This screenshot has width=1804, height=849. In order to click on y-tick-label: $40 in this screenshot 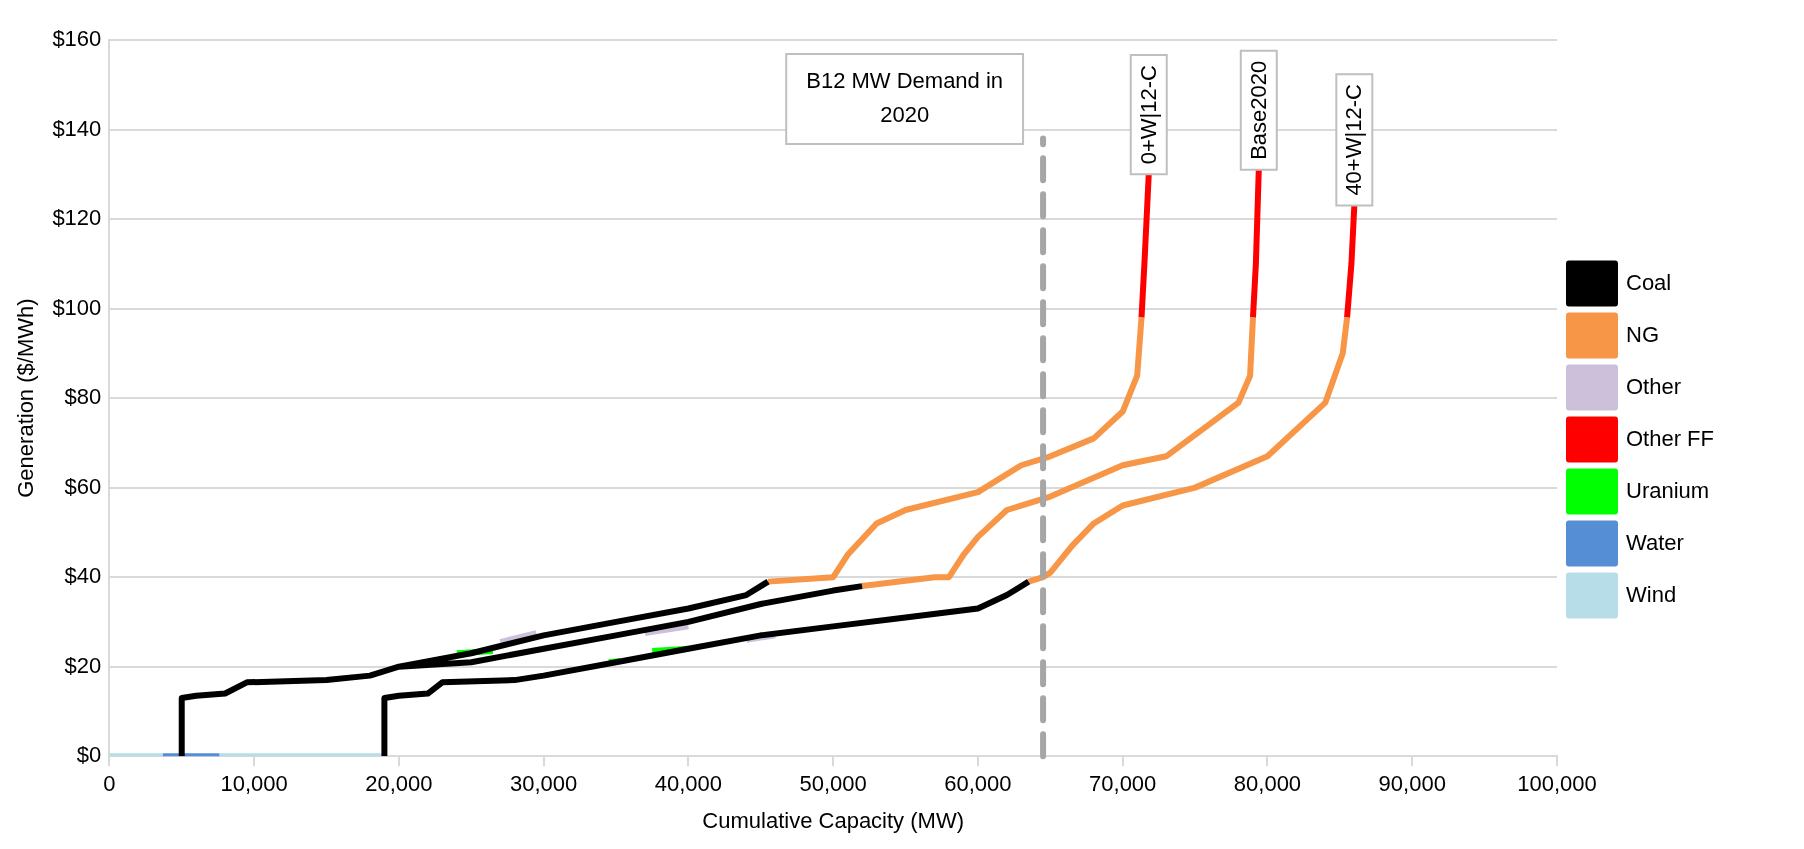, I will do `click(83, 576)`.